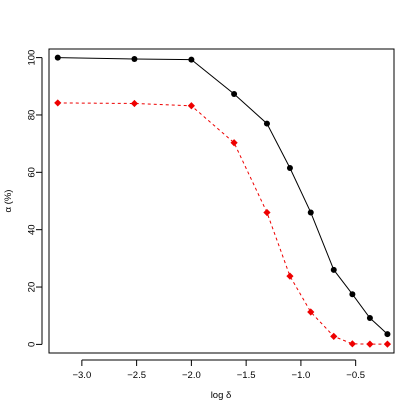 This screenshot has height=415, width=415. I want to click on x-axis: −3.0 −2.5 −2.0 −1.5 −1.0 −0.5, so click(218, 370).